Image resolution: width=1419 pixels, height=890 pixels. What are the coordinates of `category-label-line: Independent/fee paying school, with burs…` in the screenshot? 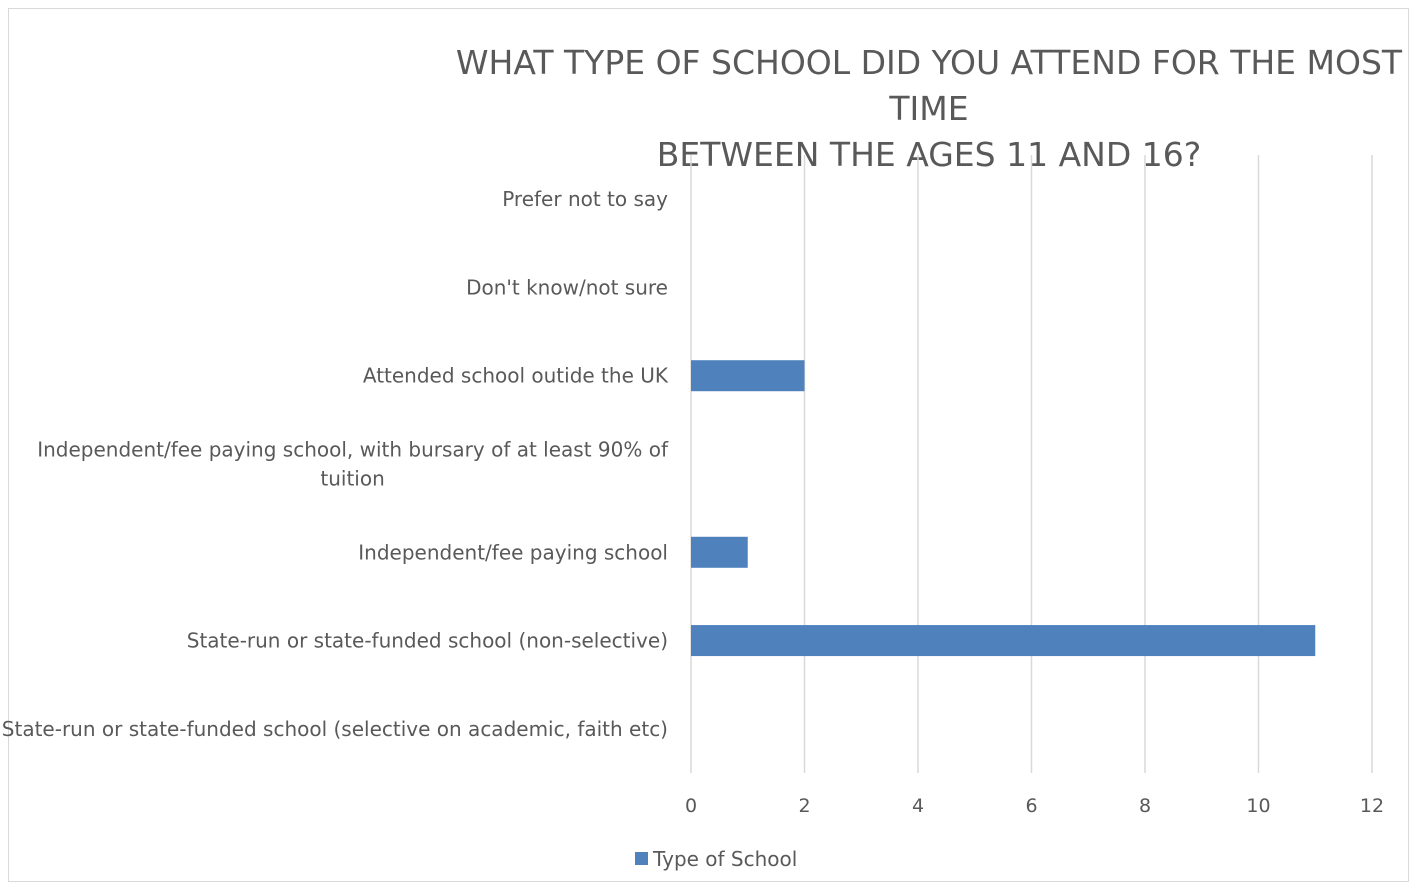 It's located at (353, 450).